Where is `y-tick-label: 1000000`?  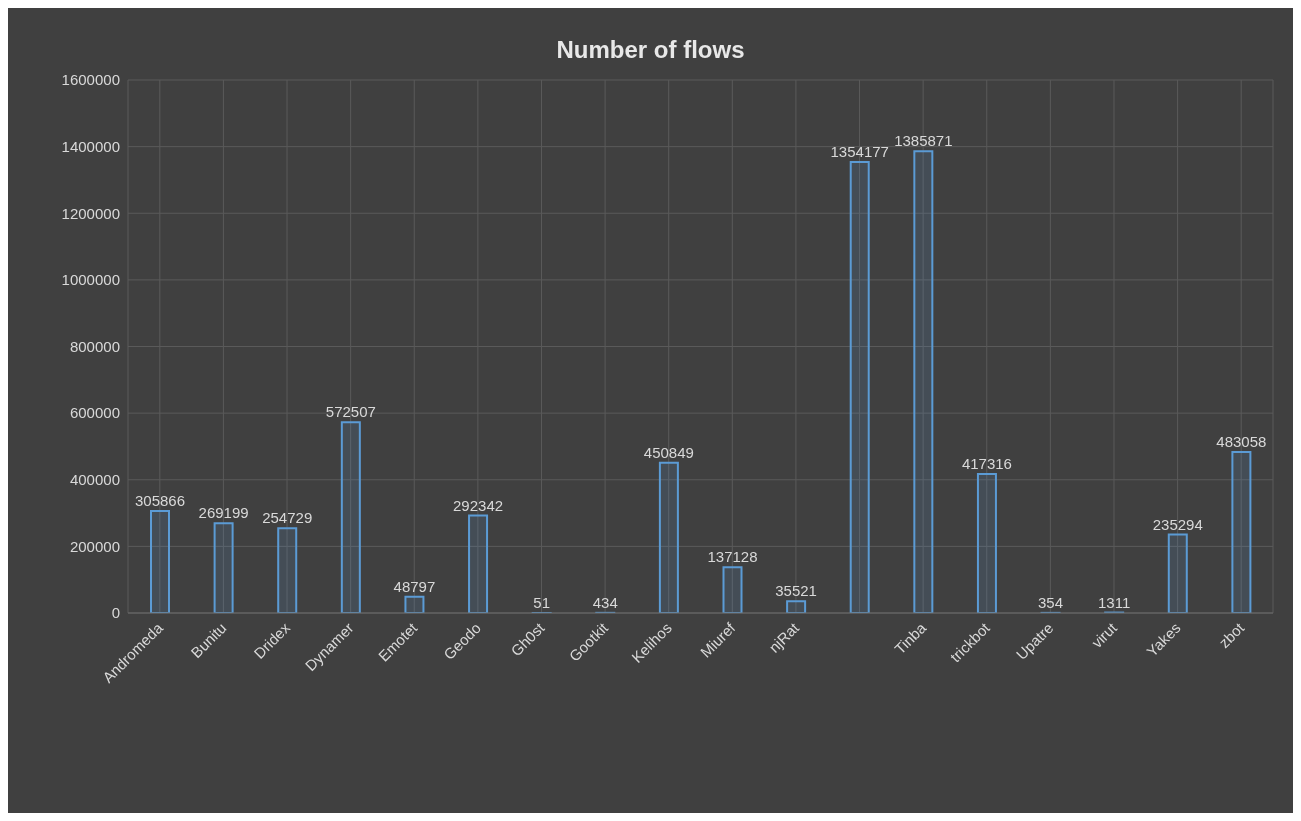
y-tick-label: 1000000 is located at coordinates (90, 280).